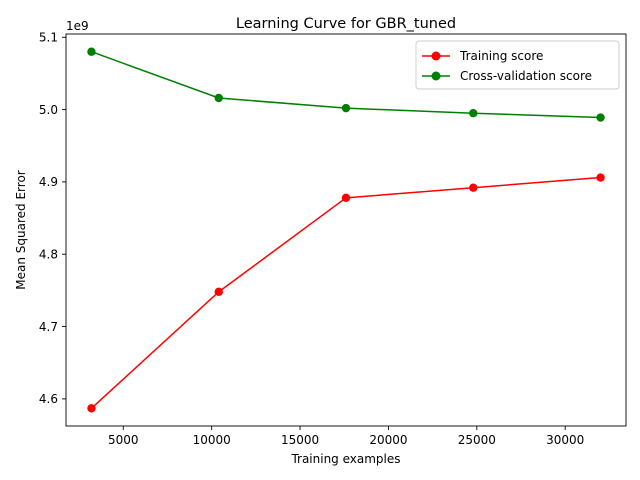 Image resolution: width=640 pixels, height=480 pixels. I want to click on legend-label-cross-validation: Cross-validation score, so click(526, 76).